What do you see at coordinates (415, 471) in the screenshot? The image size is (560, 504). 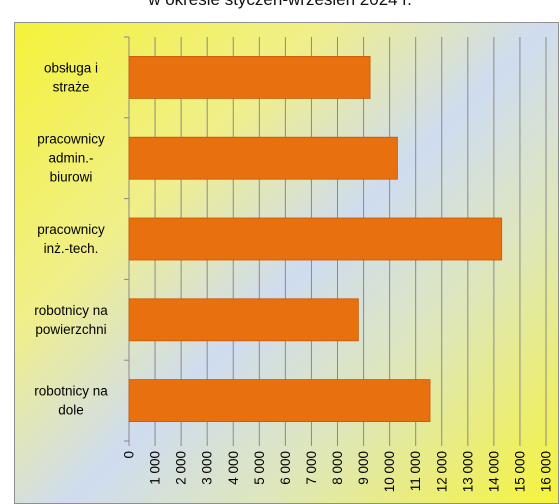 I see `x-tick-label: 11 000` at bounding box center [415, 471].